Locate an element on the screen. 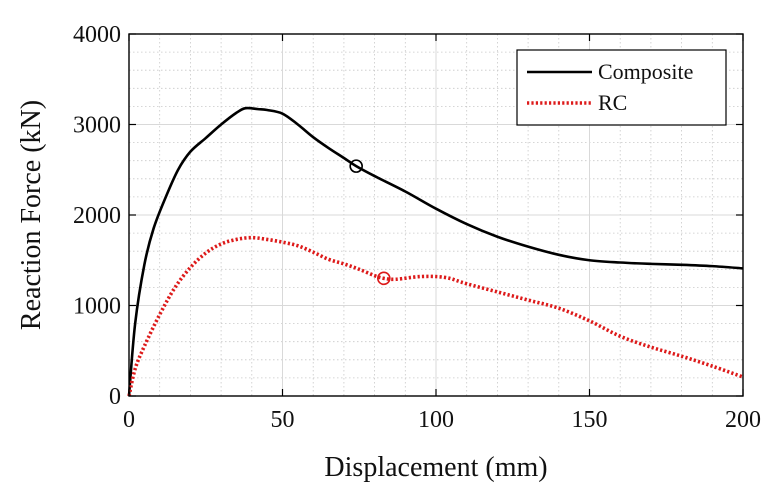 The height and width of the screenshot is (493, 783). marker-layer is located at coordinates (370, 222).